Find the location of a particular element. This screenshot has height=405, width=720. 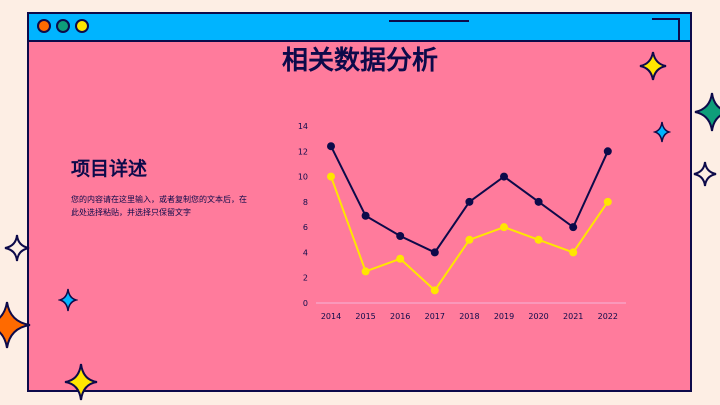

outline-star-icon is located at coordinates (705, 174).